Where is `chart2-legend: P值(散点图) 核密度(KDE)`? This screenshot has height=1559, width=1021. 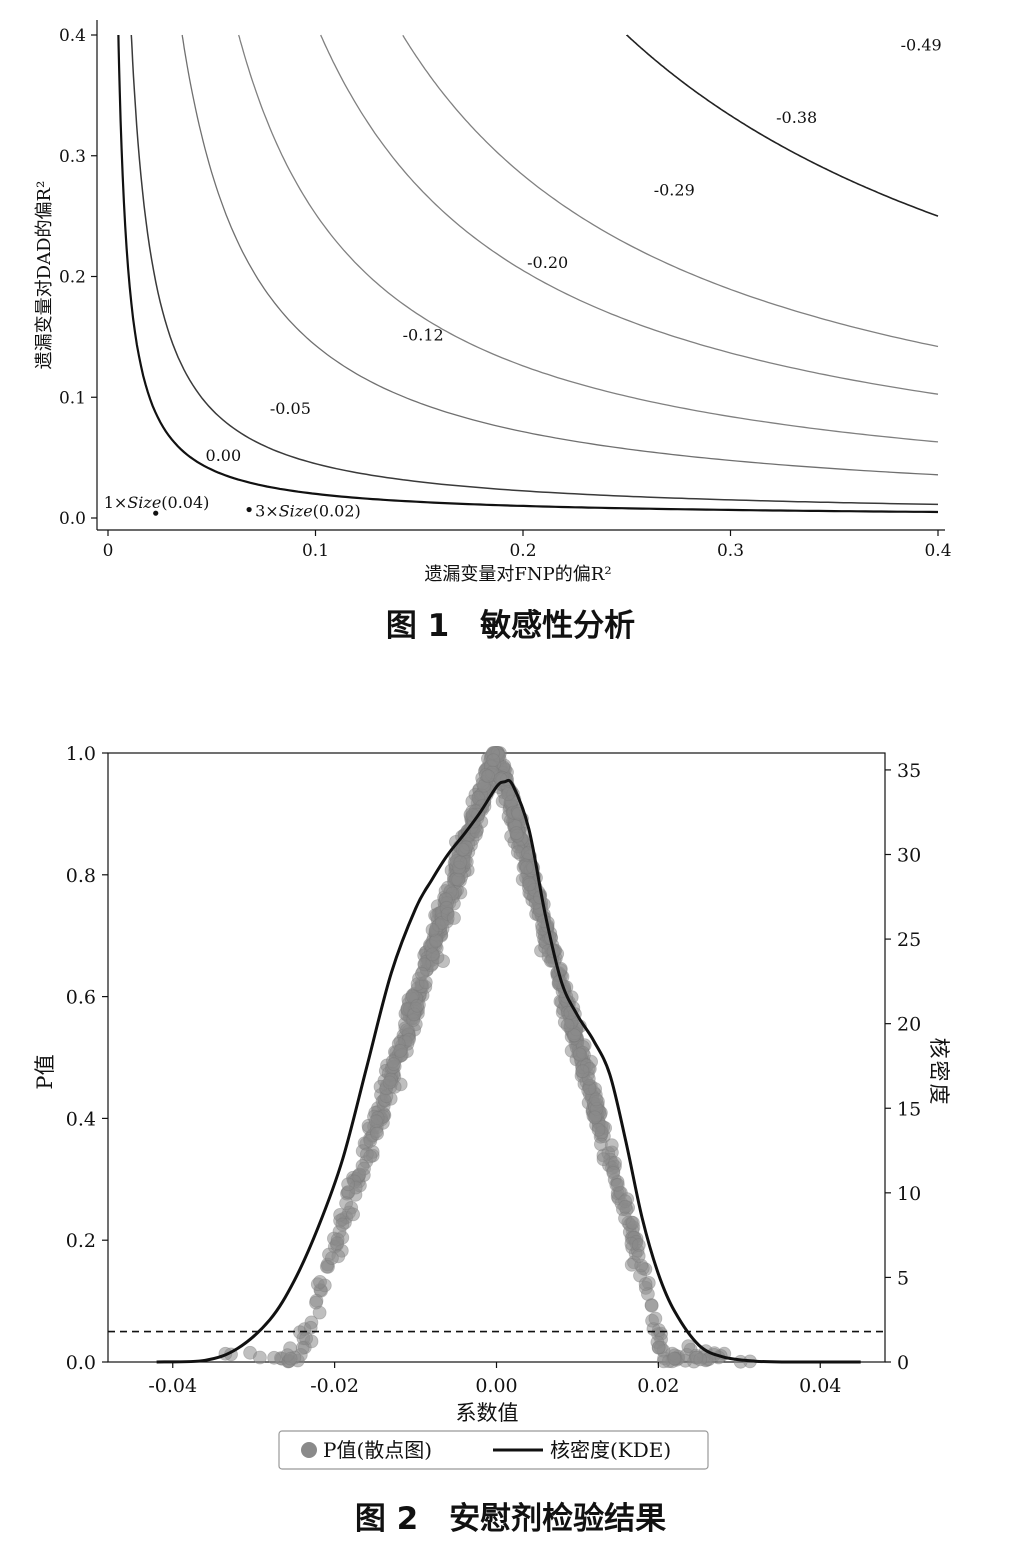
chart2-legend: P值(散点图) 核密度(KDE) is located at coordinates (493, 1450).